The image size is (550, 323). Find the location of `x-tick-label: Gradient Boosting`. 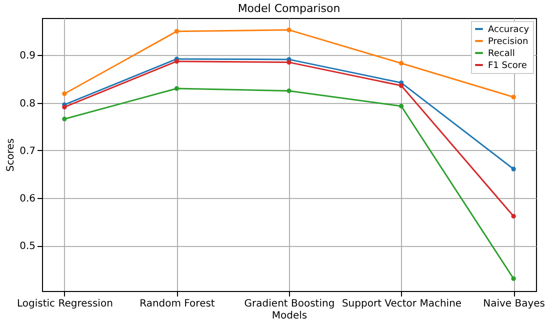

x-tick-label: Gradient Boosting is located at coordinates (289, 304).